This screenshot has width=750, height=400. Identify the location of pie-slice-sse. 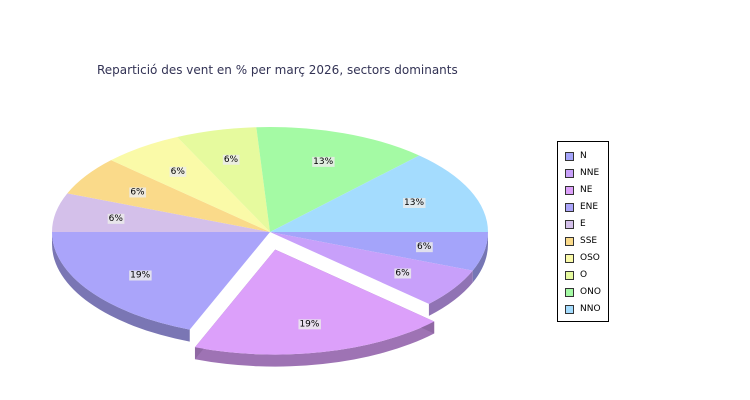
(169, 196).